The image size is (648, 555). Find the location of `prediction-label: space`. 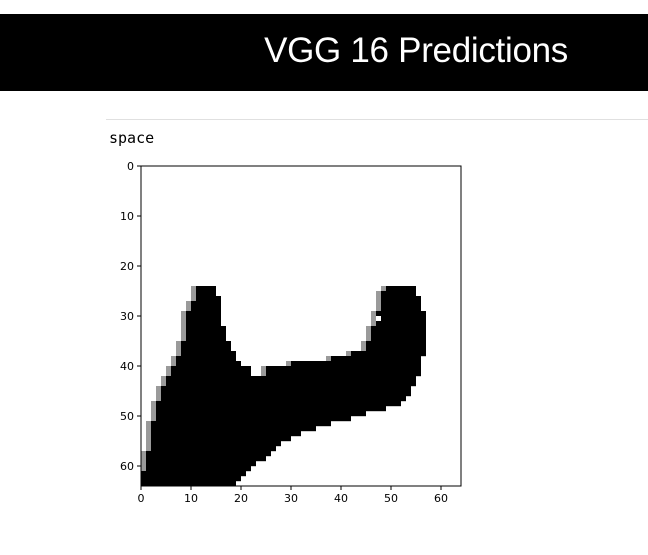

prediction-label: space is located at coordinates (132, 138).